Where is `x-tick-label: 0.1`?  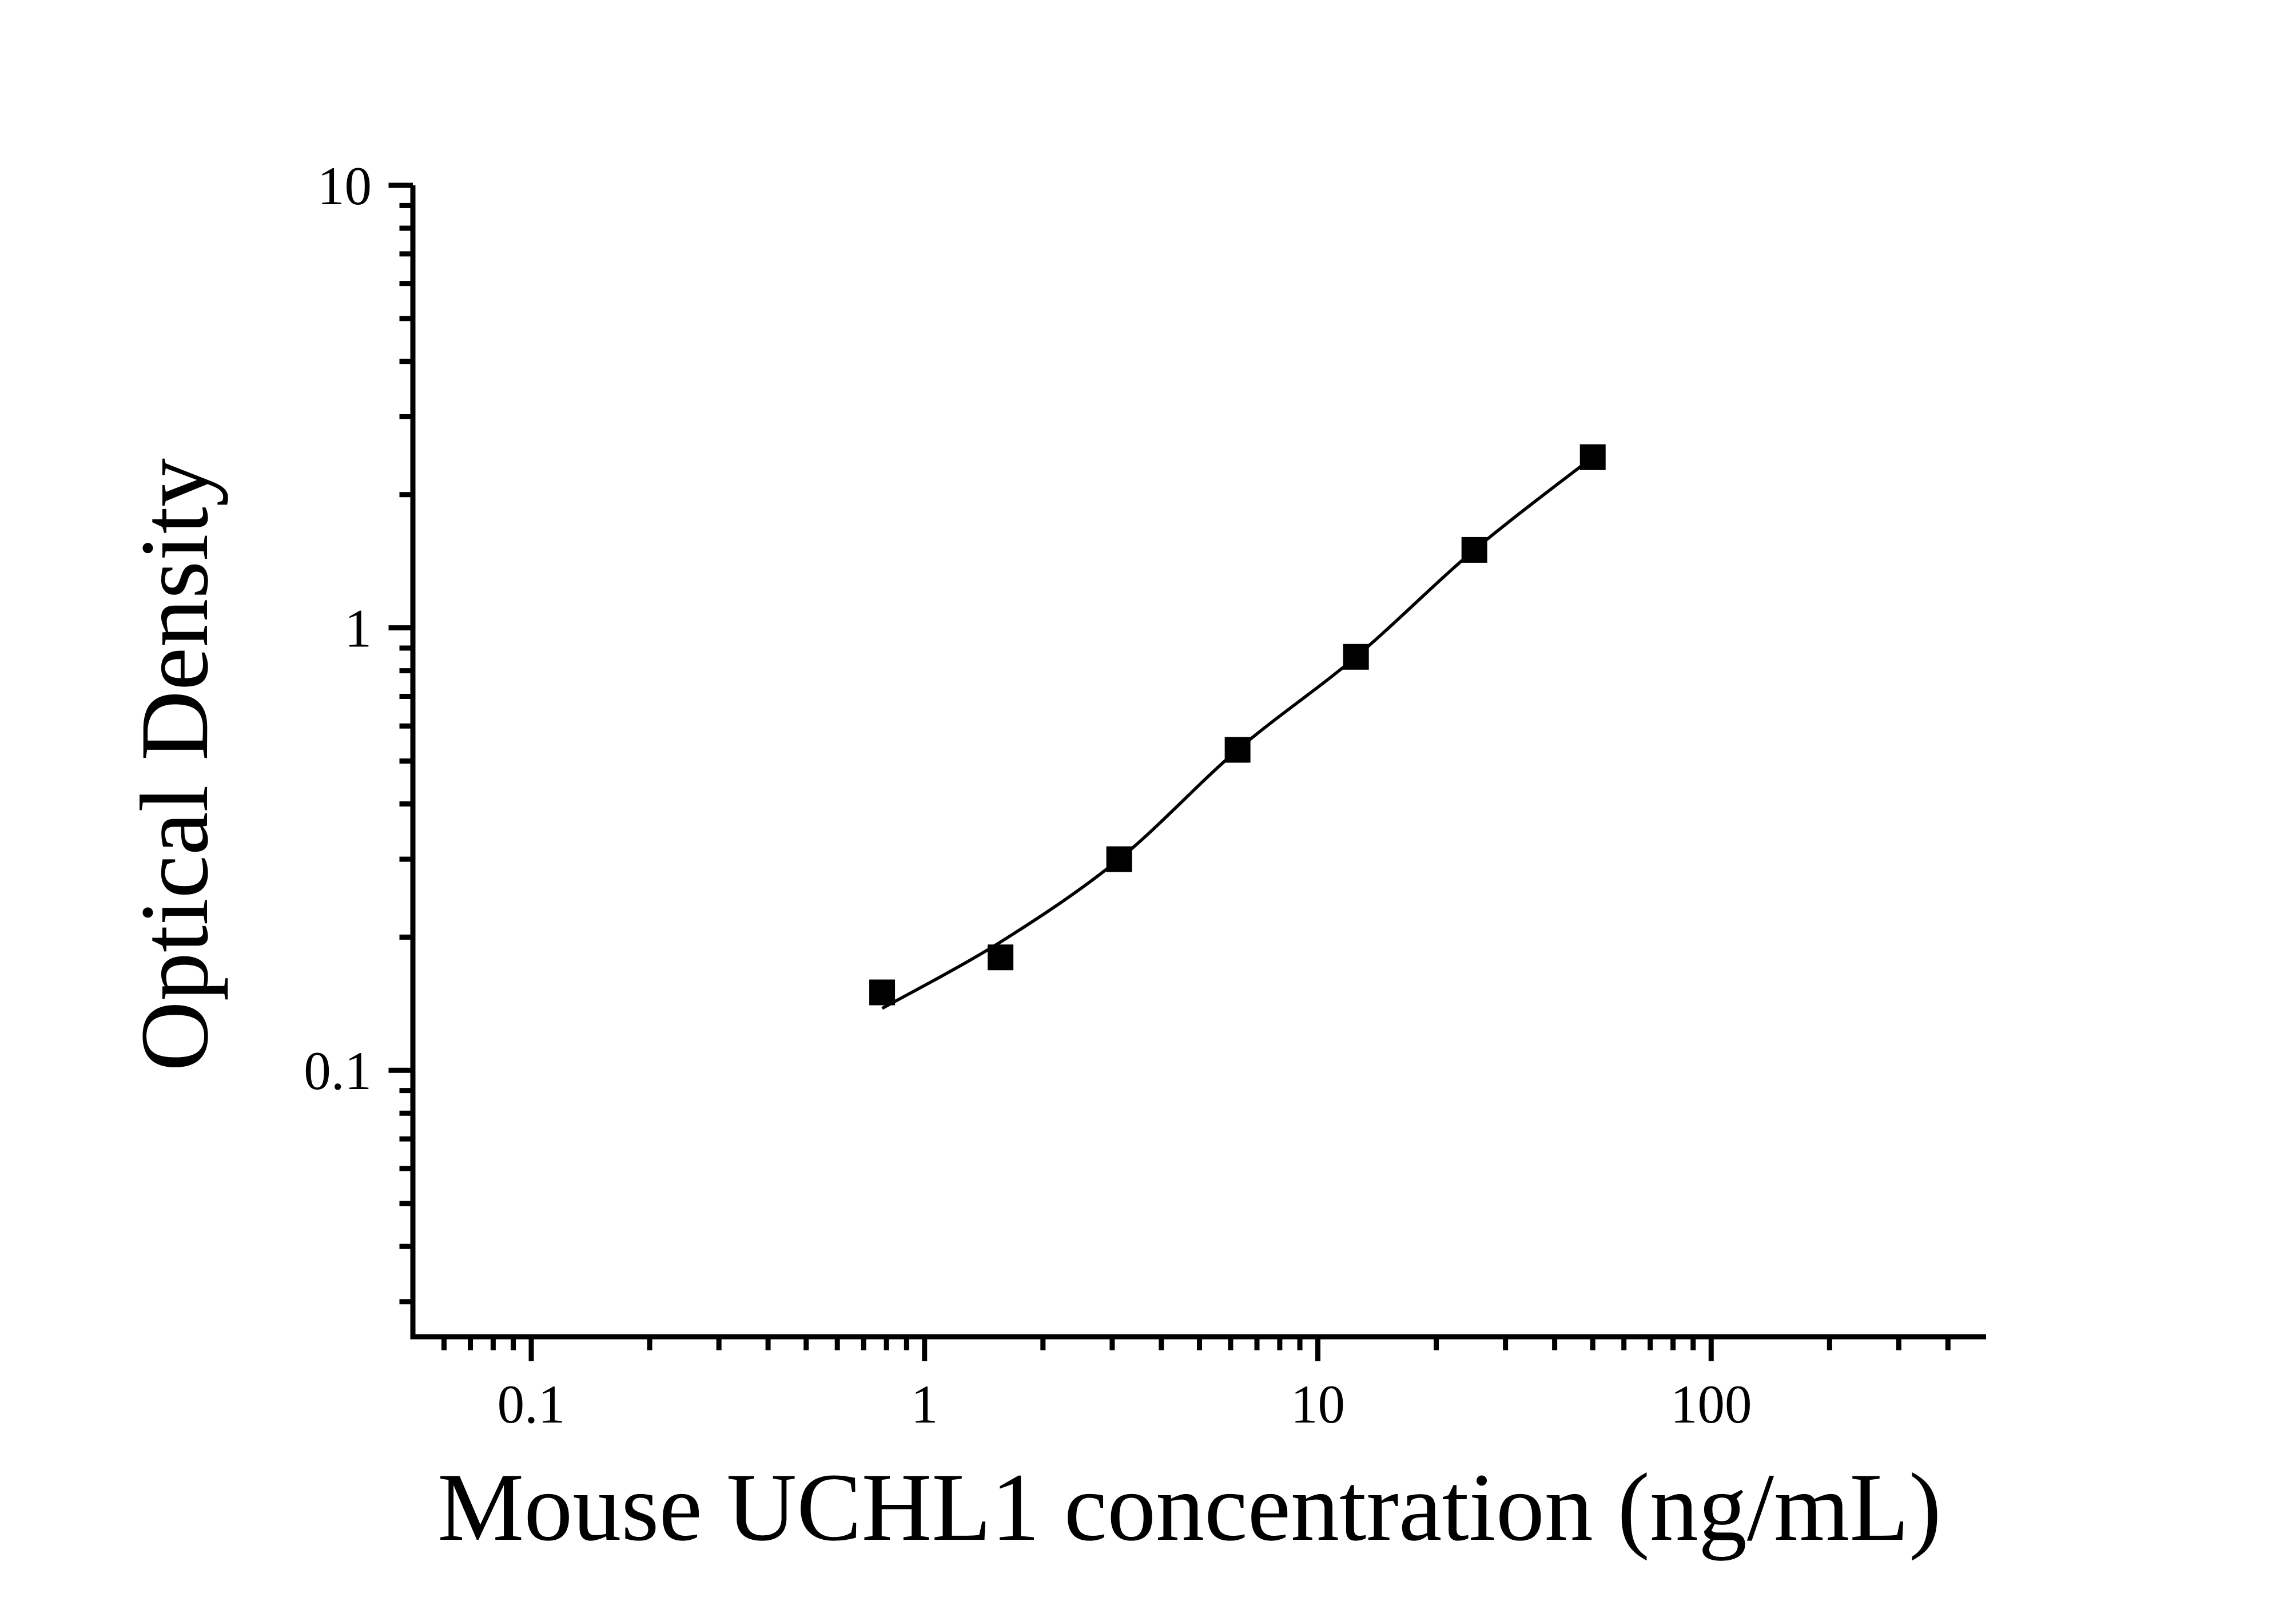 x-tick-label: 0.1 is located at coordinates (532, 1404).